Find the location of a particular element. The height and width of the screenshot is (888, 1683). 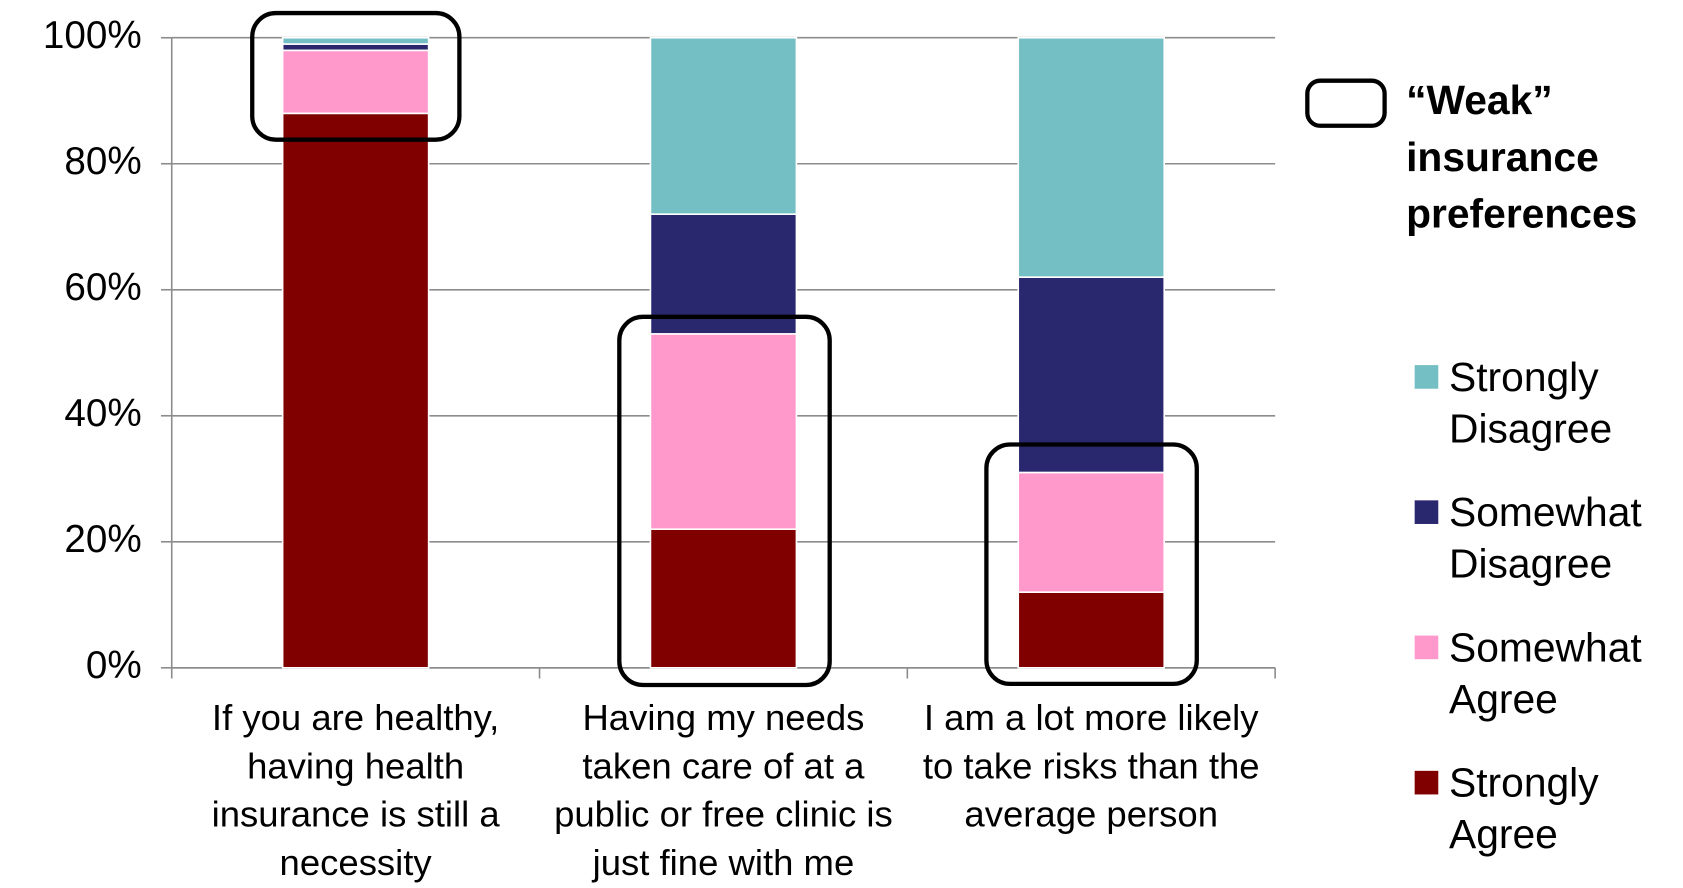

legend-label: Strongly Disagree is located at coordinates (1531, 404).